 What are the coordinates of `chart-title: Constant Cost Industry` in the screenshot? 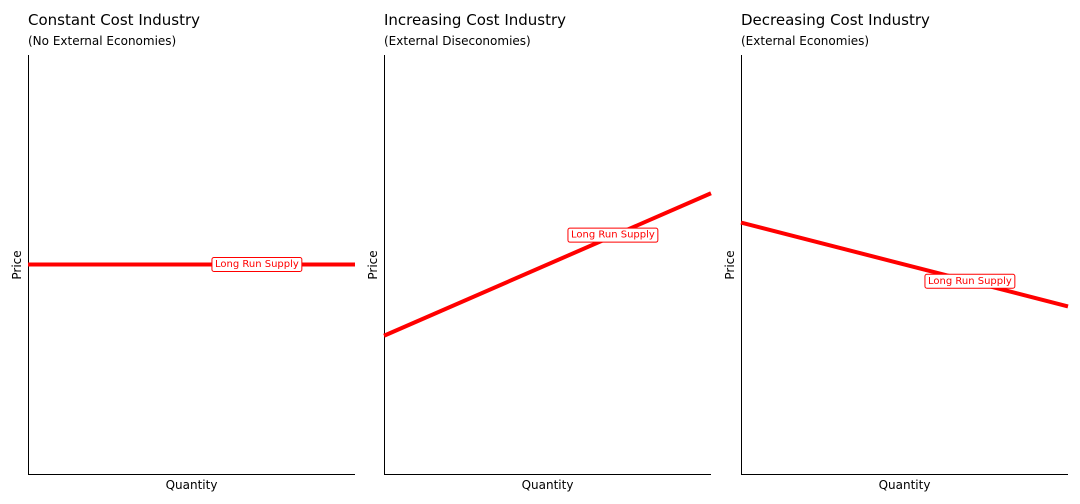 It's located at (114, 20).